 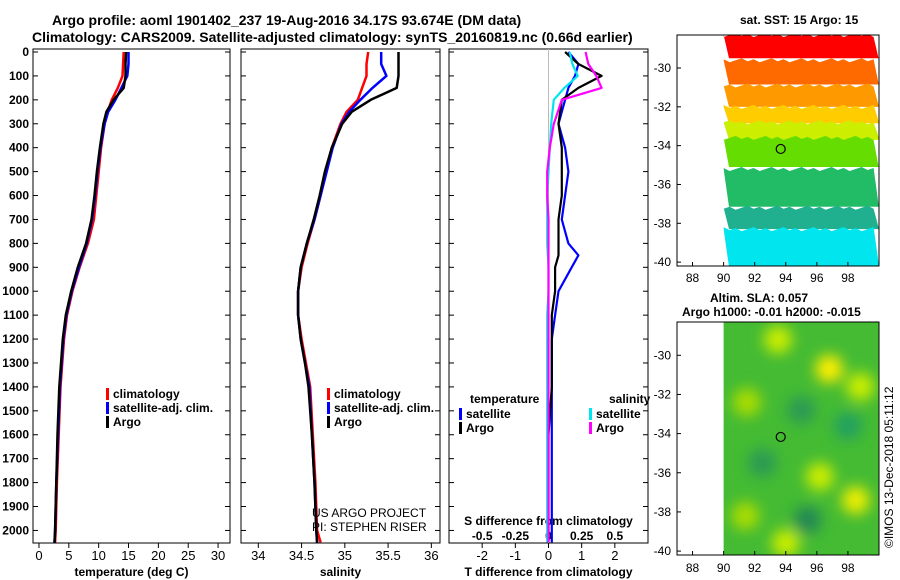 What do you see at coordinates (771, 312) in the screenshot?
I see `sla-map-subtitle: Argo h1000: -0.01 h2000: -0.015` at bounding box center [771, 312].